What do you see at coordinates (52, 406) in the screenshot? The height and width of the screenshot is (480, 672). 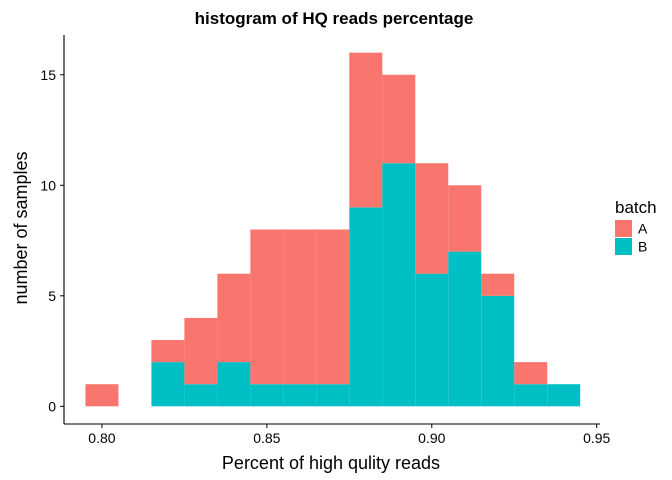 I see `y-tick-label: 0` at bounding box center [52, 406].